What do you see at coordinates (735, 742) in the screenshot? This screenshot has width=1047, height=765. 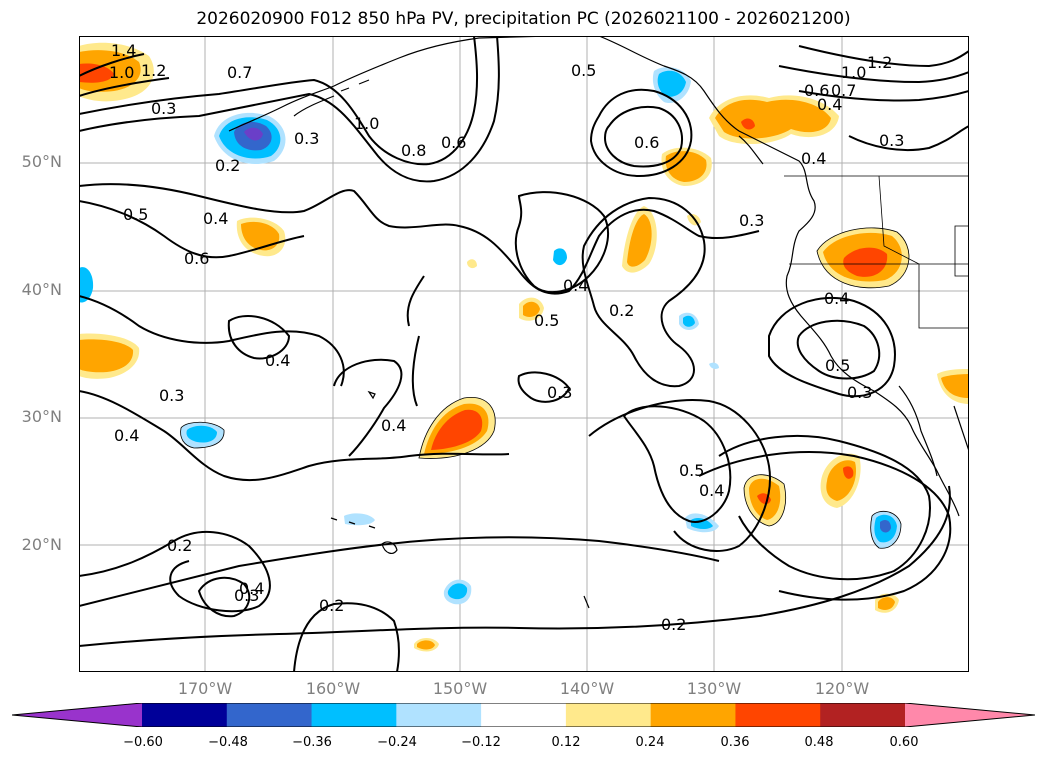 I see `colorbar-tick-label: 0.36` at bounding box center [735, 742].